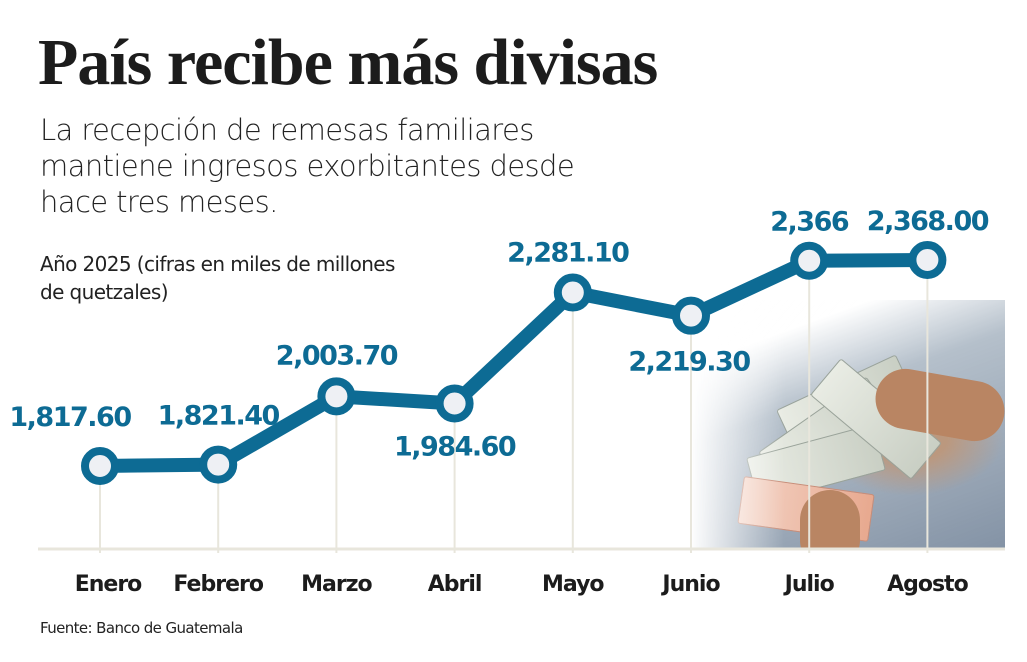 The height and width of the screenshot is (662, 1027). I want to click on data-label: 2,003.70, so click(337, 355).